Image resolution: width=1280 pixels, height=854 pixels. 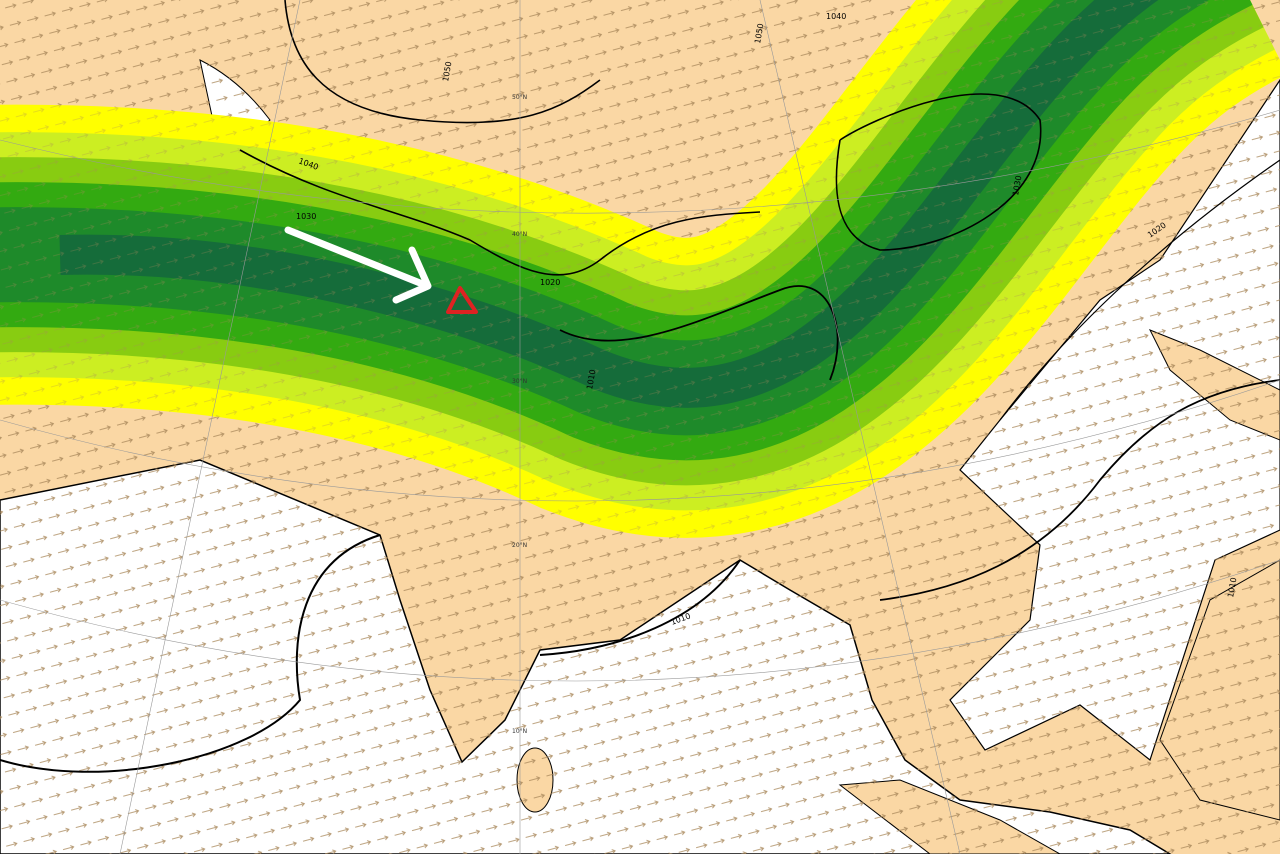 I want to click on flow-arrow, so click(x=358, y=265).